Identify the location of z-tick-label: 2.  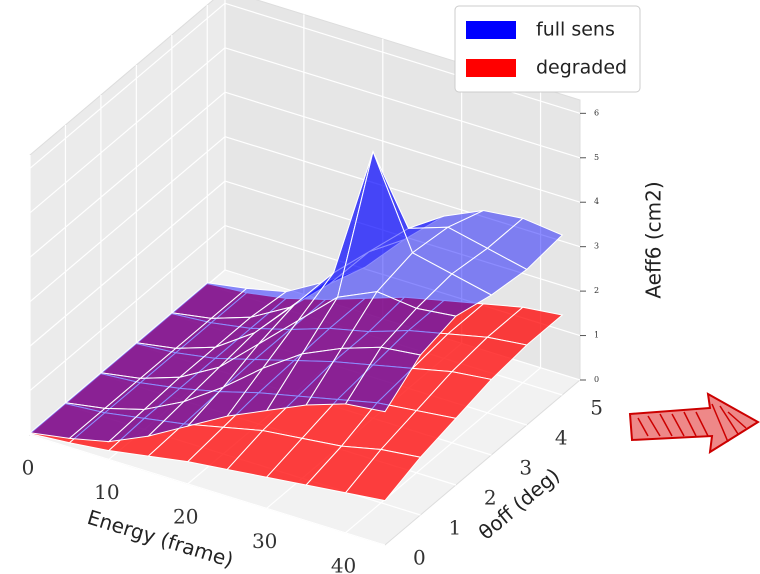
(596, 290).